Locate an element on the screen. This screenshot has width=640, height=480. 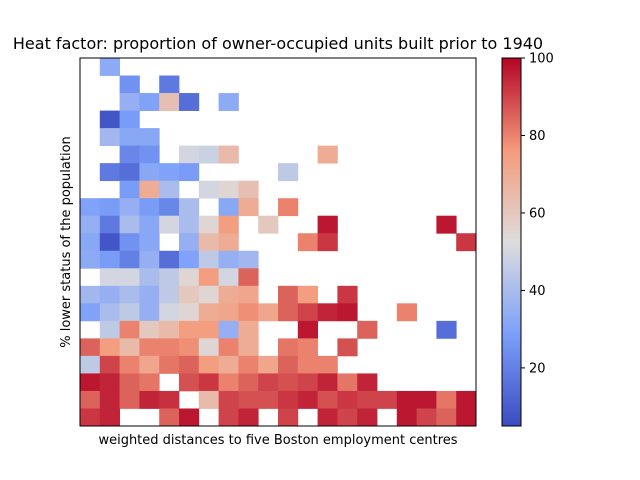
colorbar is located at coordinates (511, 242).